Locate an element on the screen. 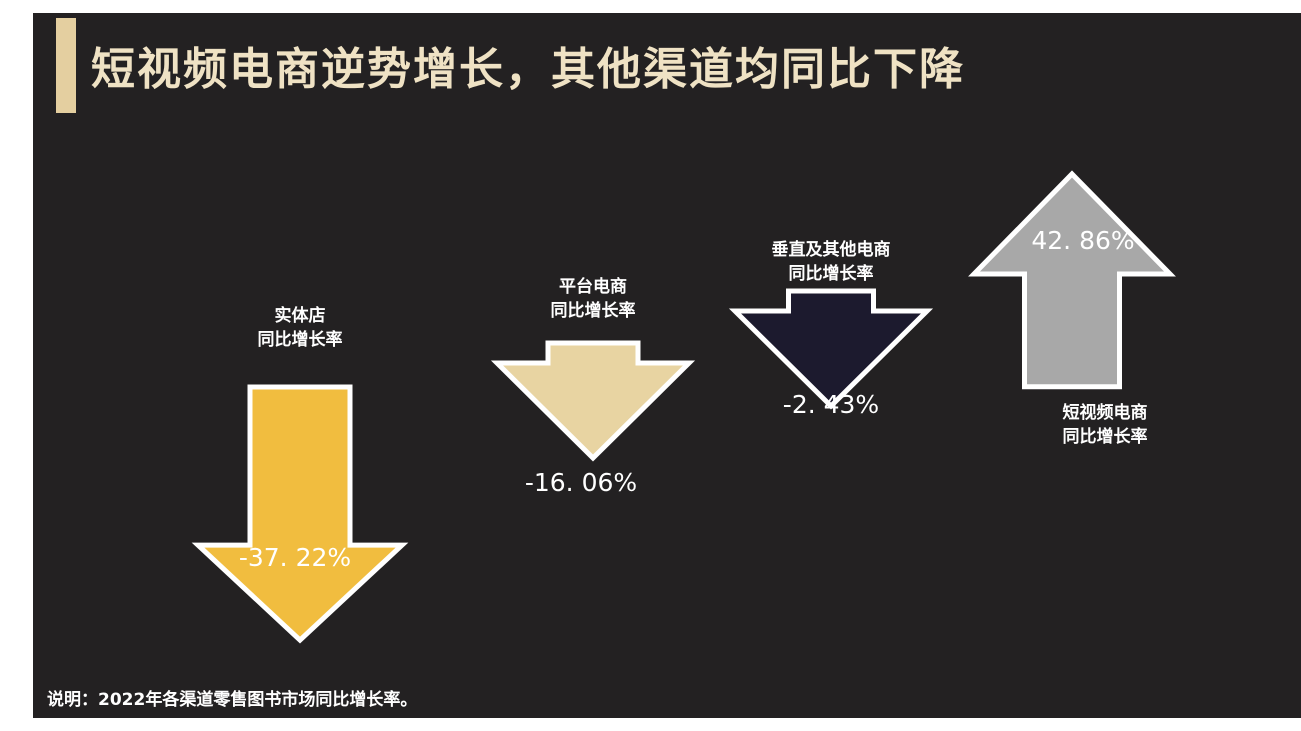 Image resolution: width=1301 pixels, height=731 pixels. category-label-2-line-2: 同比增长率 is located at coordinates (593, 310).